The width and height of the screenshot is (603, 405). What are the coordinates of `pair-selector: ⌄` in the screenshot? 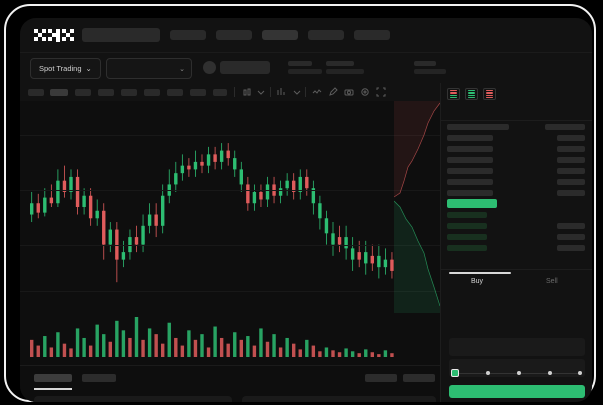 It's located at (149, 68).